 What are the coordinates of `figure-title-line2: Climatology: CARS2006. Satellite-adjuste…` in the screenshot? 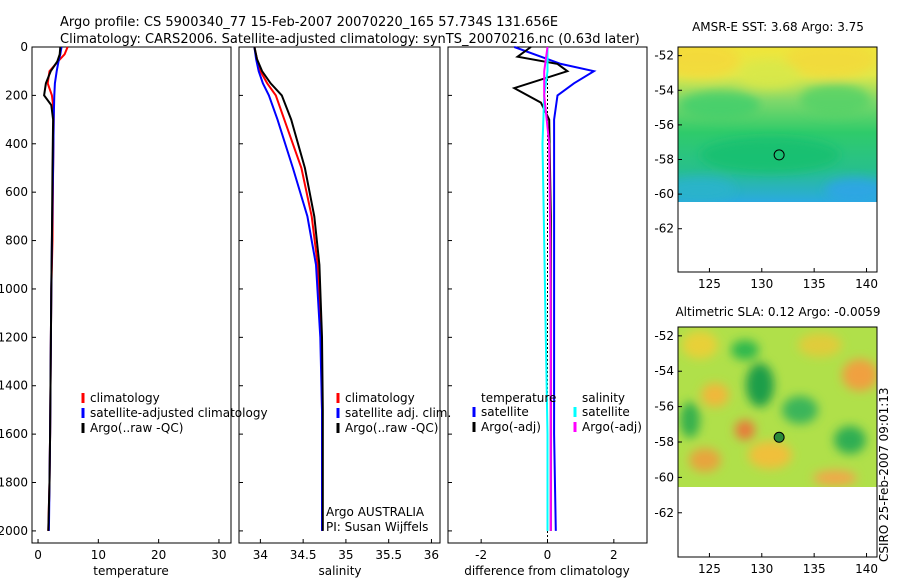 It's located at (350, 39).